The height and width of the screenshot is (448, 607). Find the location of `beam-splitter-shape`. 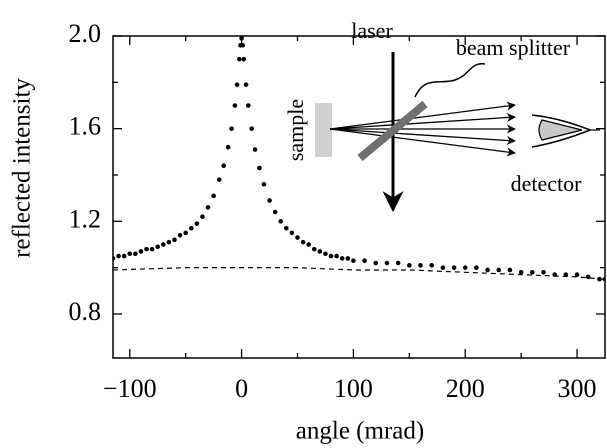

beam-splitter-shape is located at coordinates (392, 131).